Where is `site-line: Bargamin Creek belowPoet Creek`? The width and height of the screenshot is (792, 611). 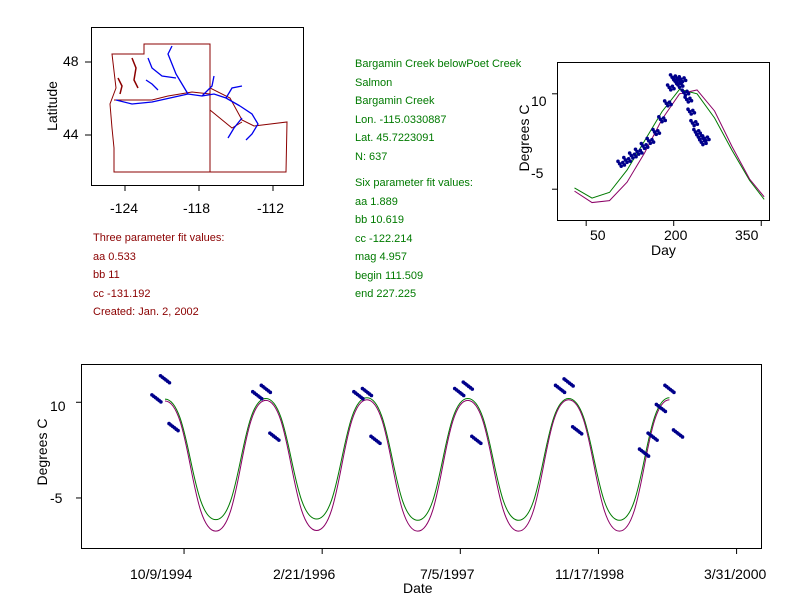 site-line: Bargamin Creek belowPoet Creek is located at coordinates (438, 64).